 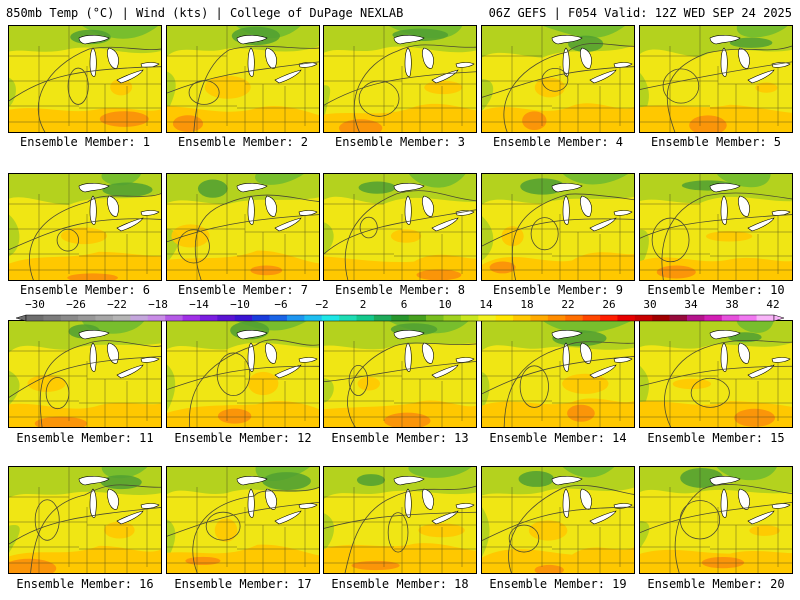 What do you see at coordinates (243, 438) in the screenshot?
I see `ensemble-member-label: Ensemble Member: 12` at bounding box center [243, 438].